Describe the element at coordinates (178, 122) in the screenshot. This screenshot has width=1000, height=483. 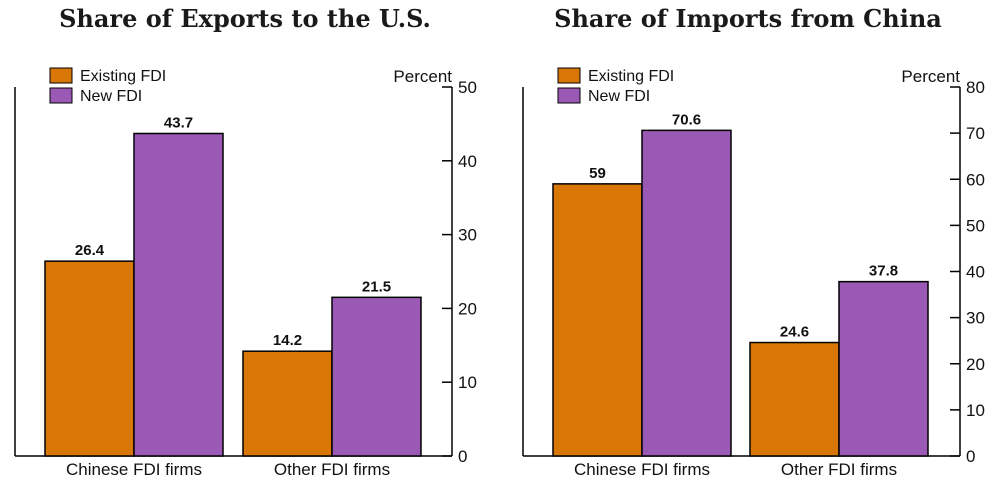
I see `data-label: 43.7` at that location.